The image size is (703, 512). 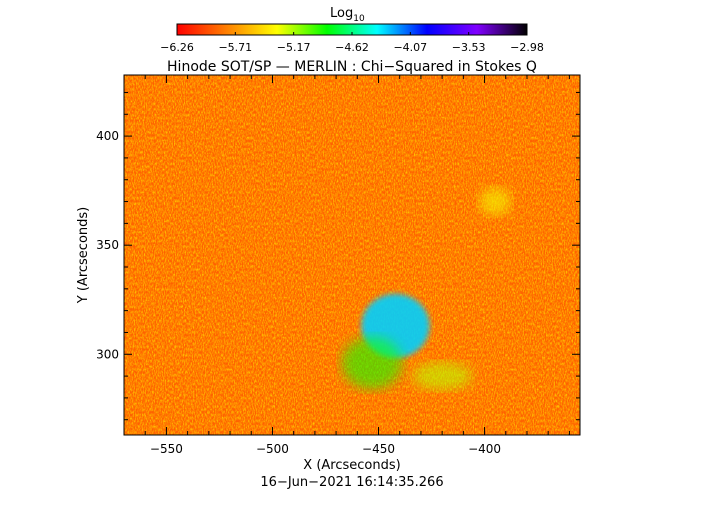 I want to click on colorbar-tick-label: −4.62, so click(x=352, y=47).